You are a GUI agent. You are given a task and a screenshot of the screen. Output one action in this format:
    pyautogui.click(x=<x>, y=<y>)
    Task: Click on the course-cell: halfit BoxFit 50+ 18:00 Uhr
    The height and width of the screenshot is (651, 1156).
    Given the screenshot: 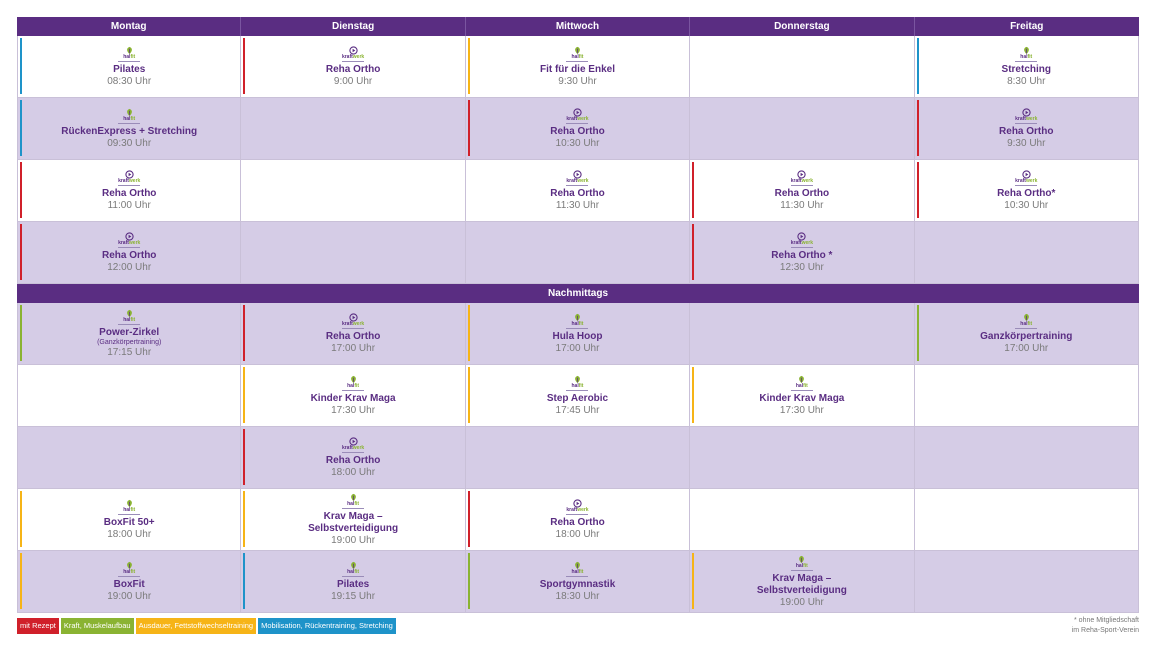 What is the action you would take?
    pyautogui.click(x=129, y=519)
    